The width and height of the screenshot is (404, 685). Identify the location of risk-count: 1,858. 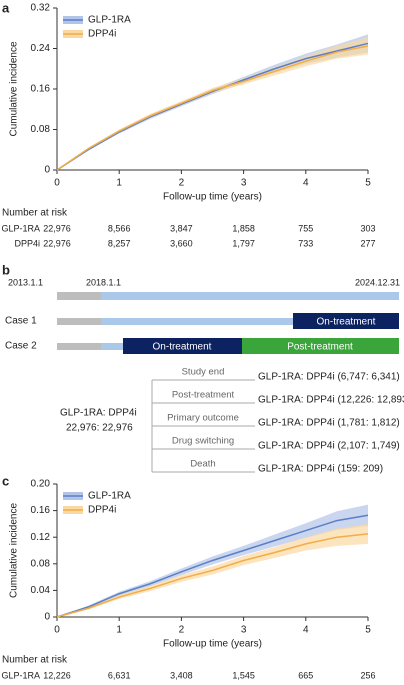
(243, 228).